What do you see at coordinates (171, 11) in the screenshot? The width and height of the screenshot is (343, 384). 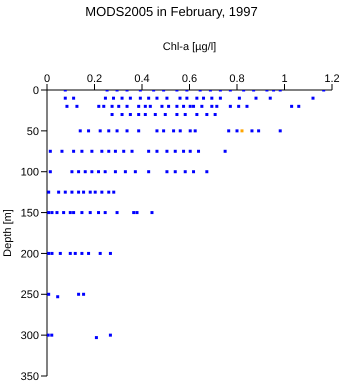 I see `chart-title: MODS2005 in February, 1997` at bounding box center [171, 11].